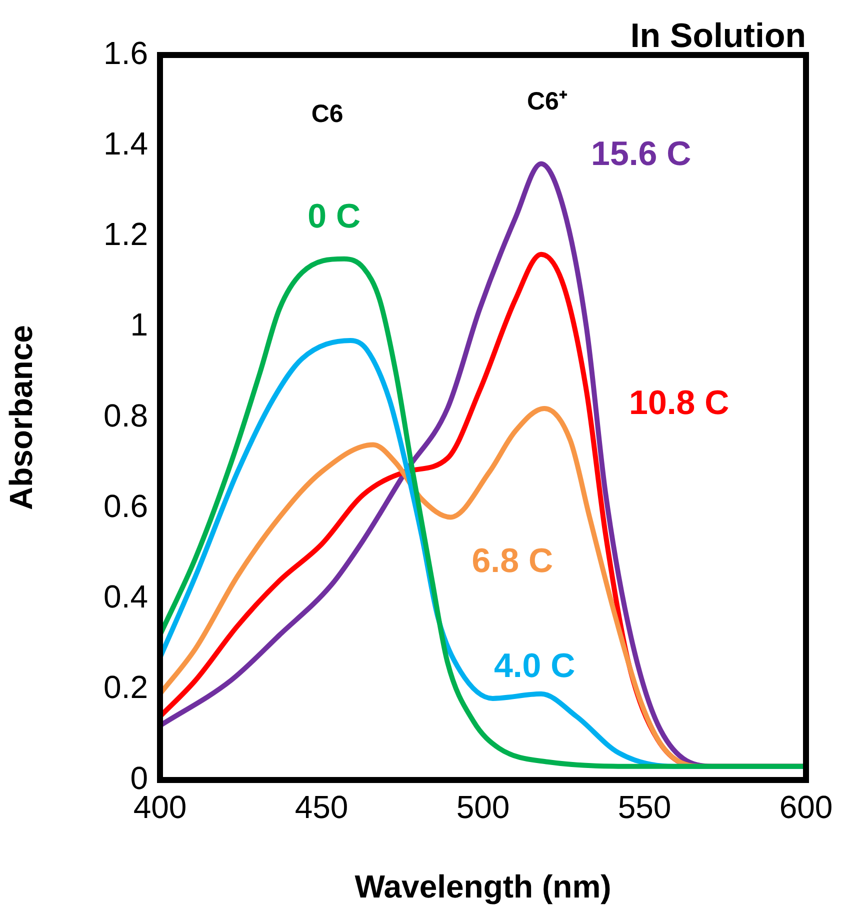  What do you see at coordinates (645, 807) in the screenshot?
I see `x-tick-label: 550` at bounding box center [645, 807].